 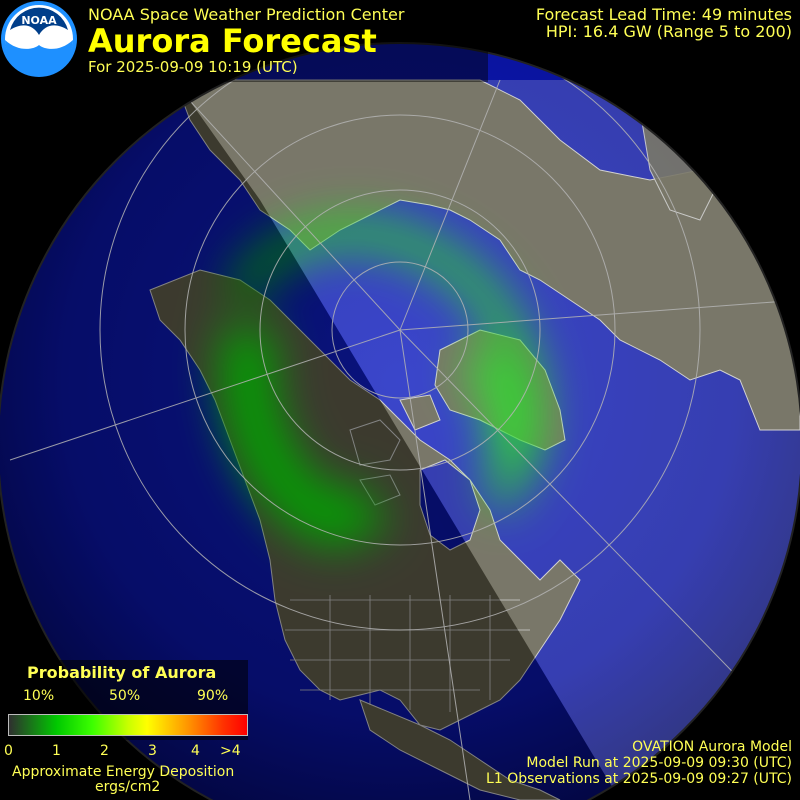 What do you see at coordinates (123, 772) in the screenshot?
I see `legend-energy-label: Approximate Energy Deposition` at bounding box center [123, 772].